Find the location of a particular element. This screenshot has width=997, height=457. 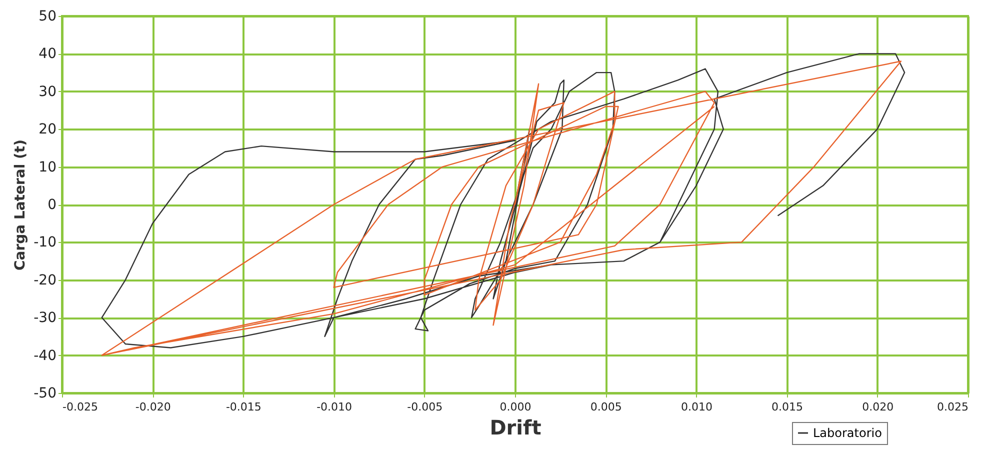

x-tick-label: 0.020 is located at coordinates (878, 407).